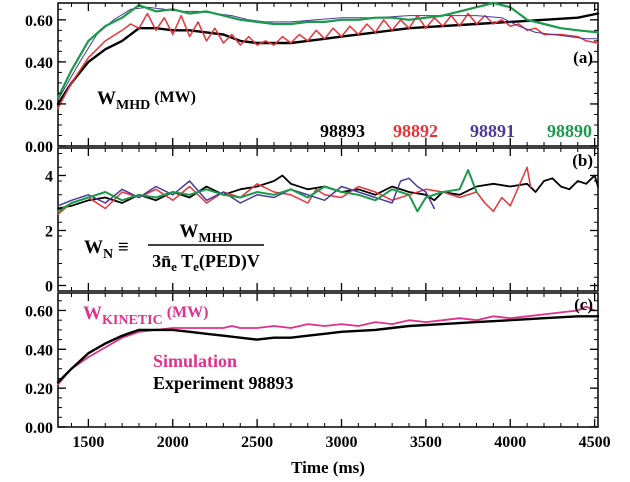 The height and width of the screenshot is (482, 630). Describe the element at coordinates (39, 21) in the screenshot. I see `panel-a-ytick-label: 0.60` at that location.